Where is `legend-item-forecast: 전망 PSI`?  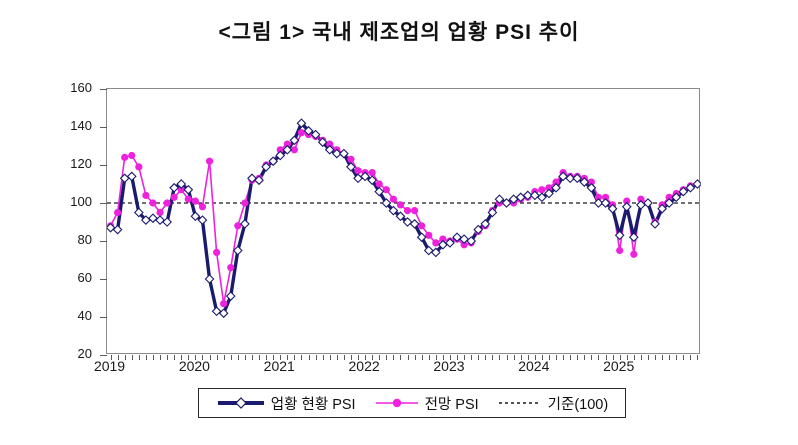
legend-item-forecast: 전망 PSI is located at coordinates (426, 403).